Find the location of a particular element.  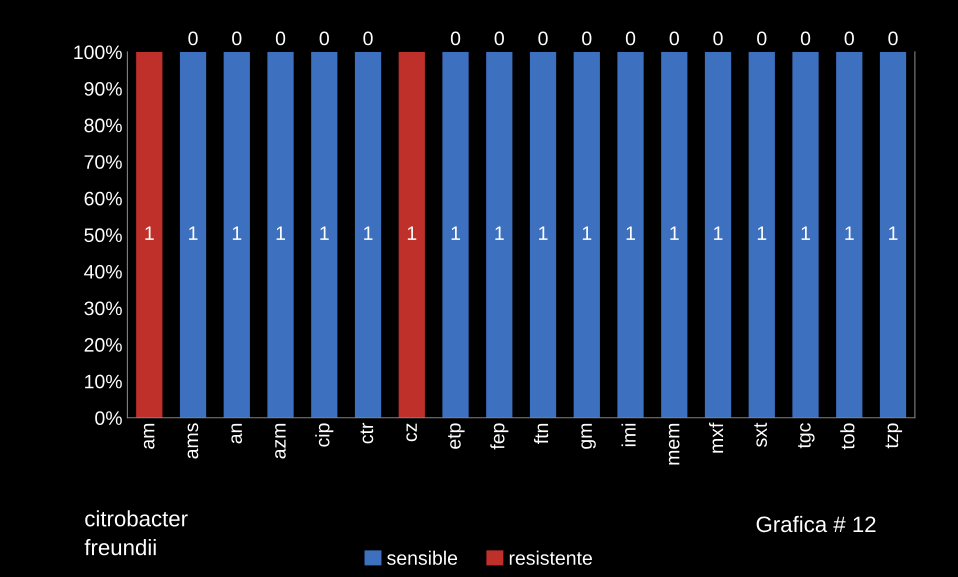

y-tick-label: 20% is located at coordinates (103, 345).